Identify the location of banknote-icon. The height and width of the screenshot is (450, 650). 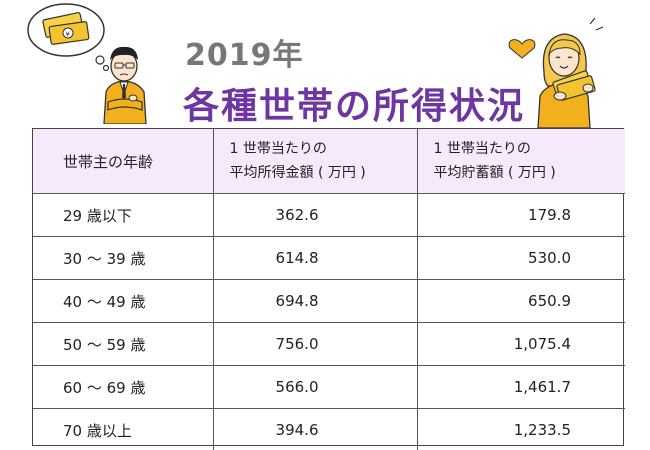
(574, 85).